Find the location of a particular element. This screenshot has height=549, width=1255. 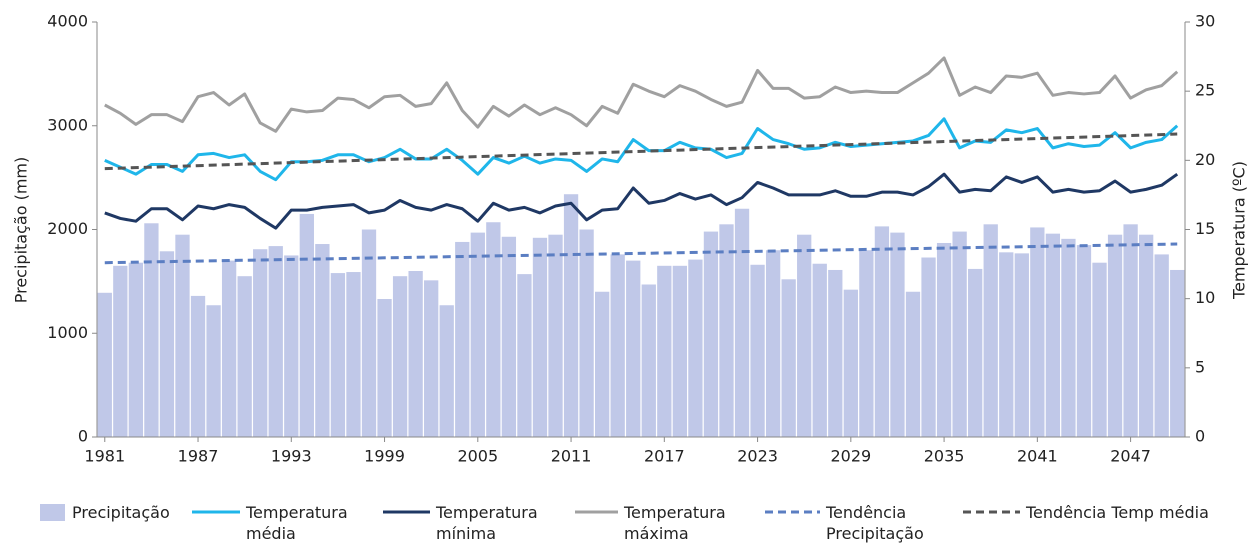

x-tick-label: 2005 is located at coordinates (477, 456).